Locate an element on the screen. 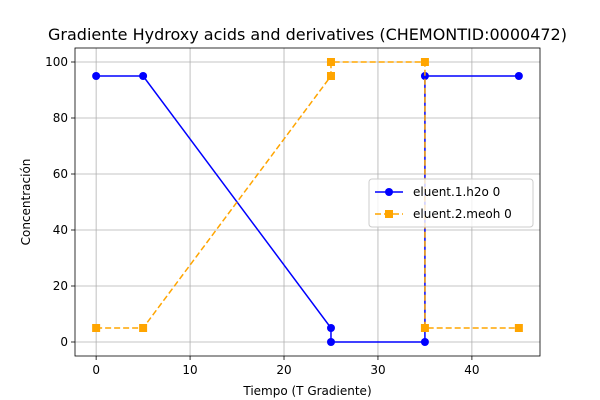  y-axis-label: Concentración is located at coordinates (26, 202).